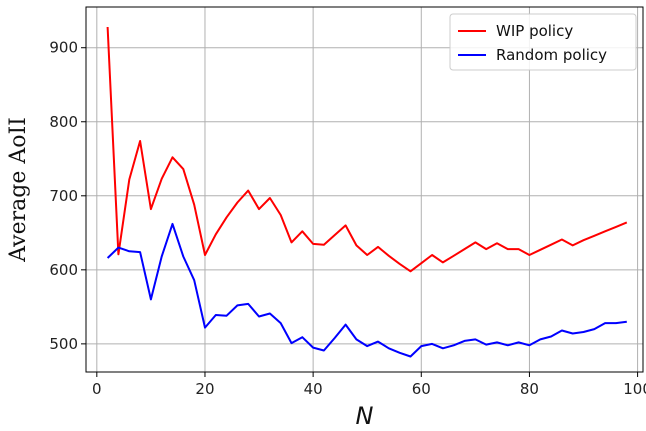 The height and width of the screenshot is (431, 646). I want to click on x-tick-label: 20, so click(204, 389).